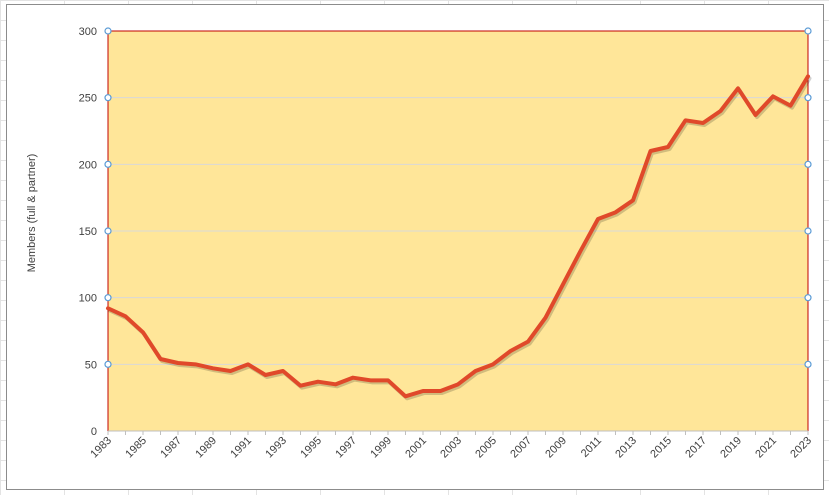 The image size is (829, 495). Describe the element at coordinates (731, 448) in the screenshot. I see `x-tick-label: 2019` at that location.